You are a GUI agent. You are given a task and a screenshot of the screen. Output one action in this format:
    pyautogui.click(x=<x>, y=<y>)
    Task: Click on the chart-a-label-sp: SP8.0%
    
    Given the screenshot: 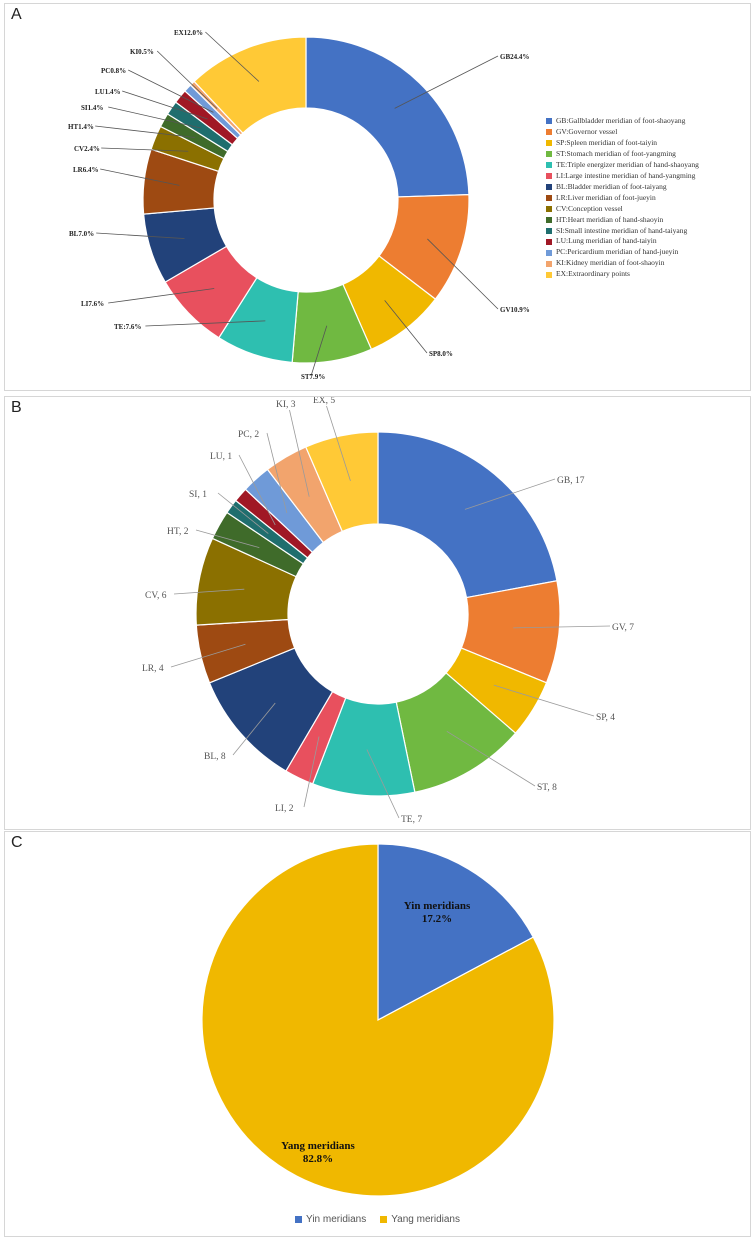 What is the action you would take?
    pyautogui.click(x=441, y=354)
    